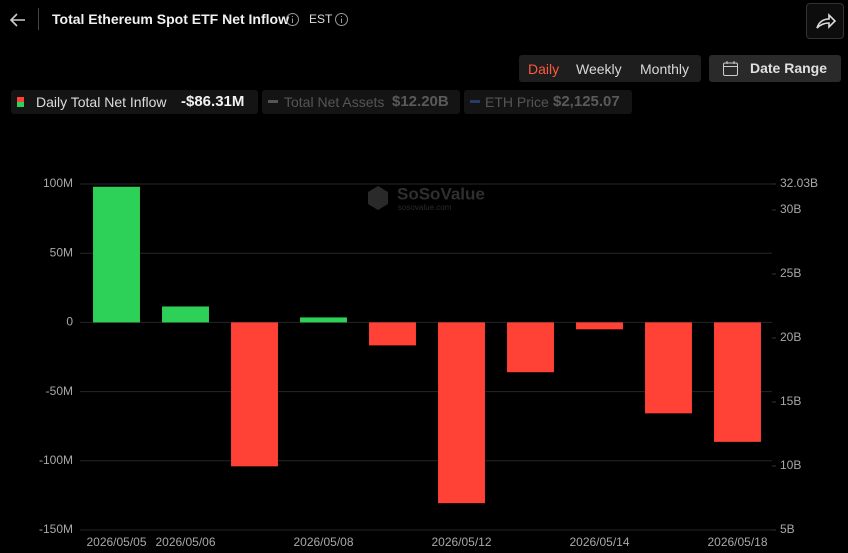 This screenshot has height=553, width=848. Describe the element at coordinates (323, 542) in the screenshot. I see `x-tick-label: 2026/05/08` at that location.